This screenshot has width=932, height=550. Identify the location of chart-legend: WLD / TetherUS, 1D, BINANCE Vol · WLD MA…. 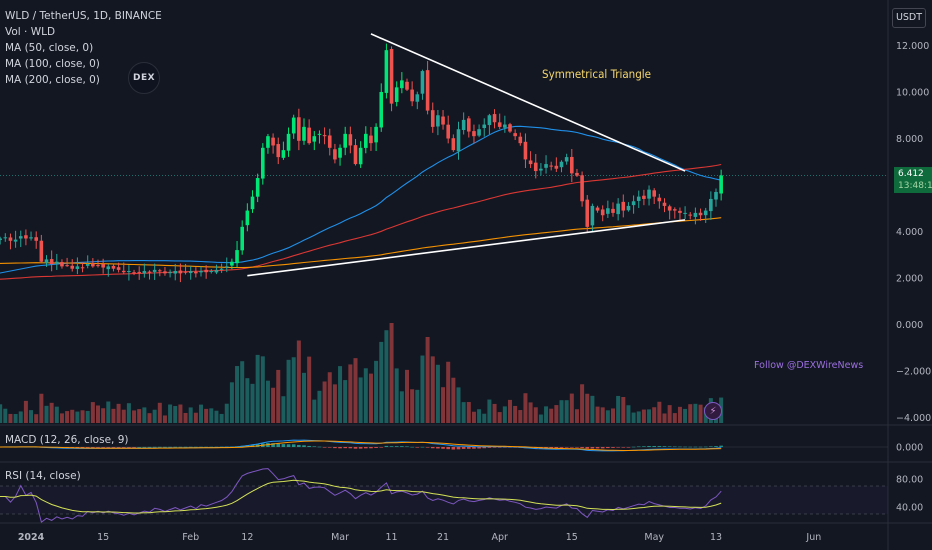
(83, 48).